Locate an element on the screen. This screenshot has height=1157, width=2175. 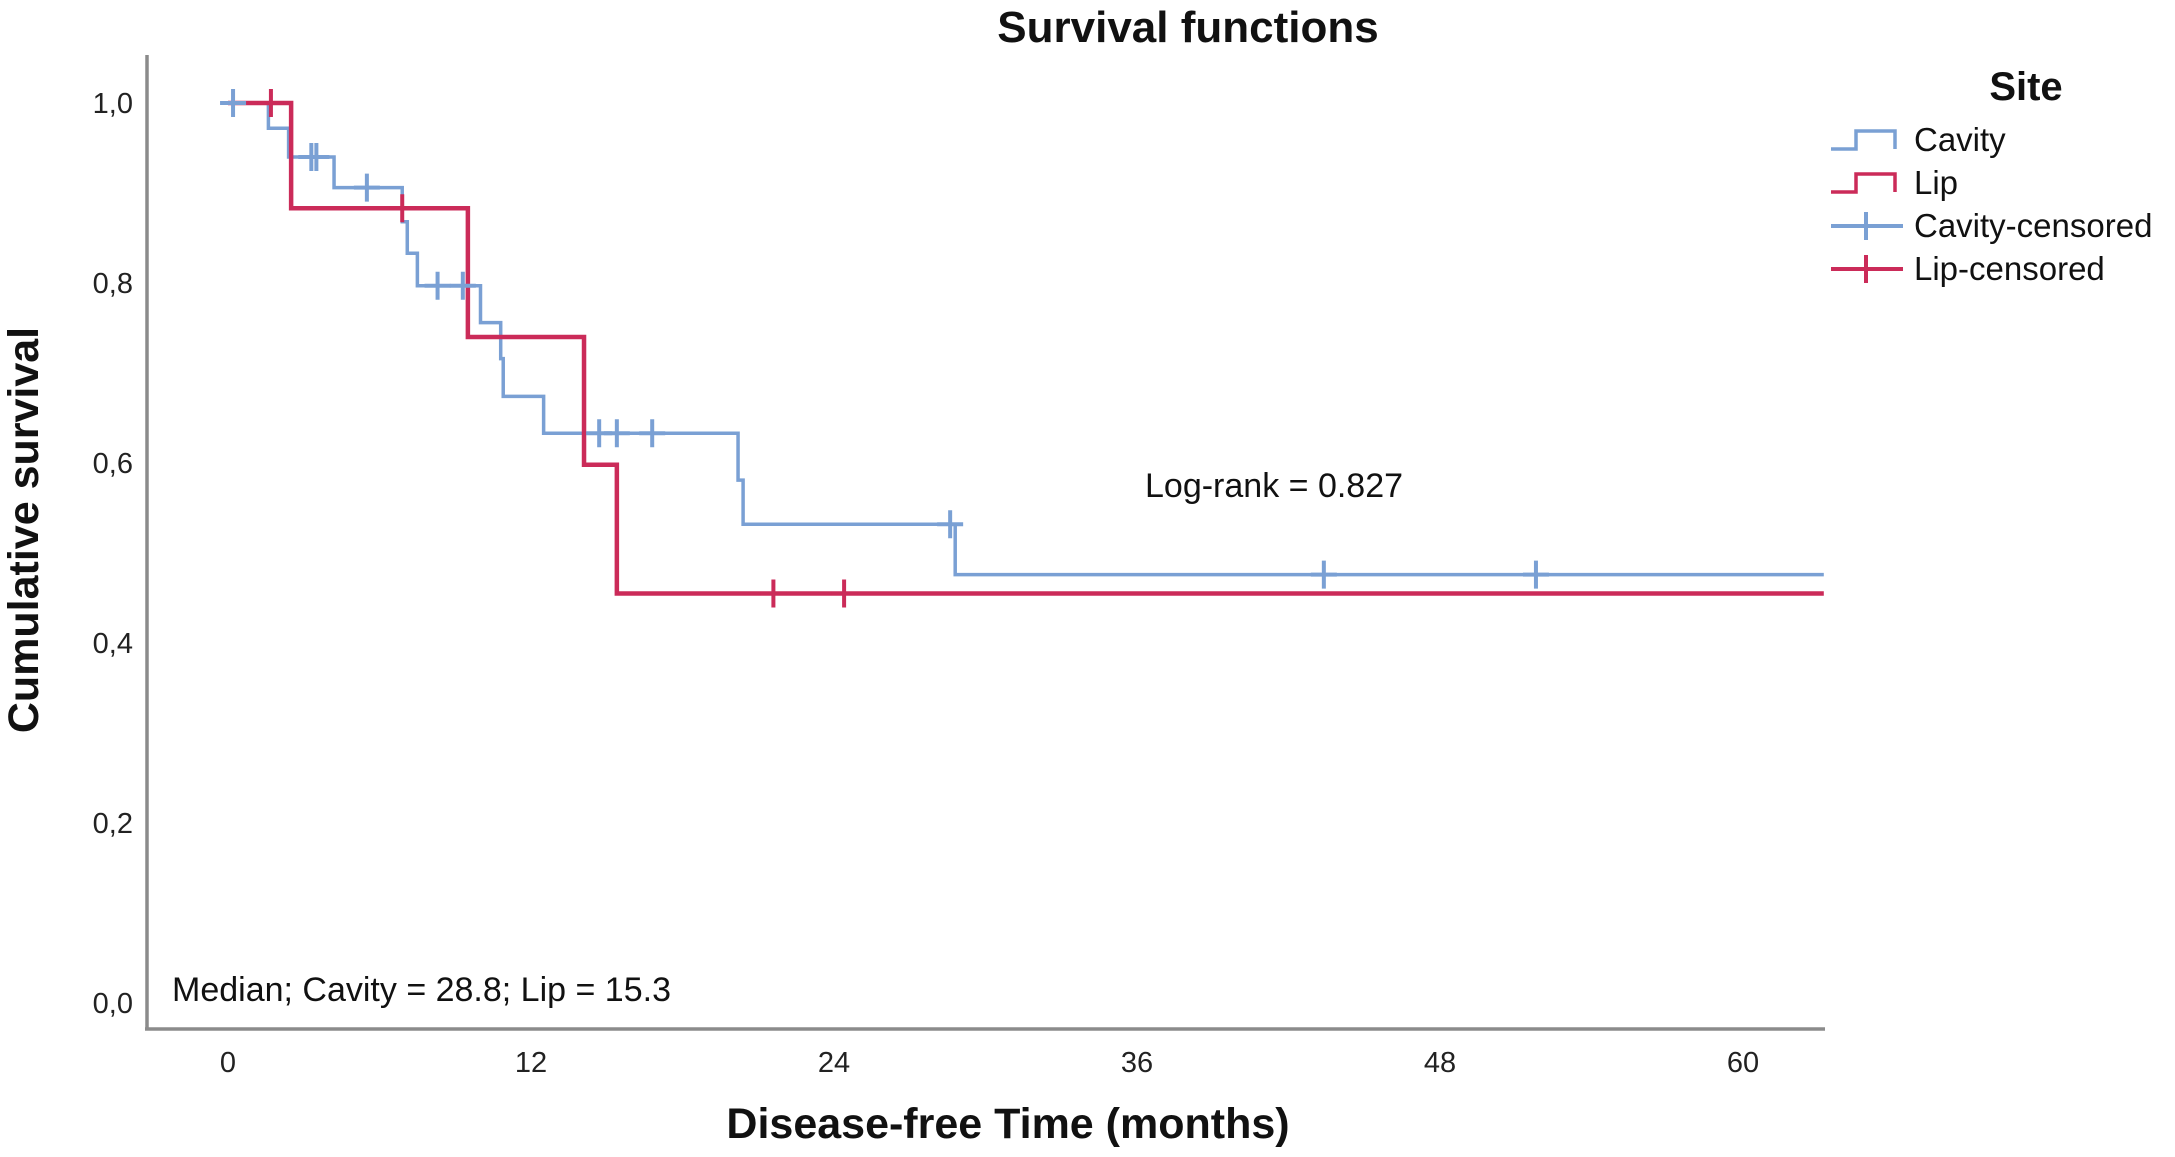
x-axis-title: Disease-free Time (months) is located at coordinates (1007, 1124).